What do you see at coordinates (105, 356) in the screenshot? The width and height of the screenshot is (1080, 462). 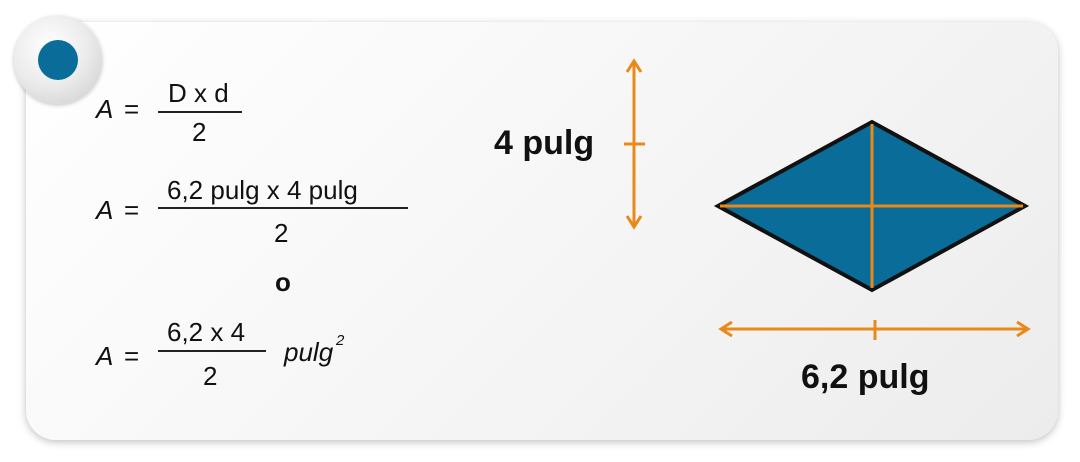 I see `f3-area-symbol: A` at bounding box center [105, 356].